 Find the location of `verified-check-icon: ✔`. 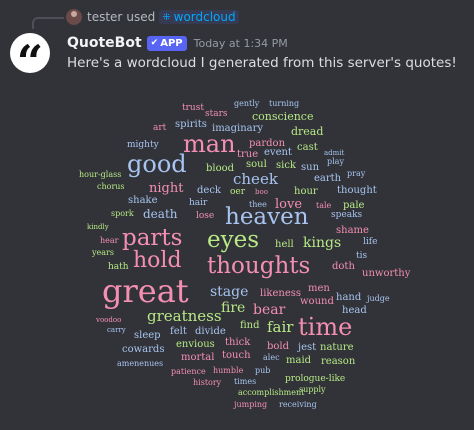

verified-check-icon: ✔ is located at coordinates (154, 43).